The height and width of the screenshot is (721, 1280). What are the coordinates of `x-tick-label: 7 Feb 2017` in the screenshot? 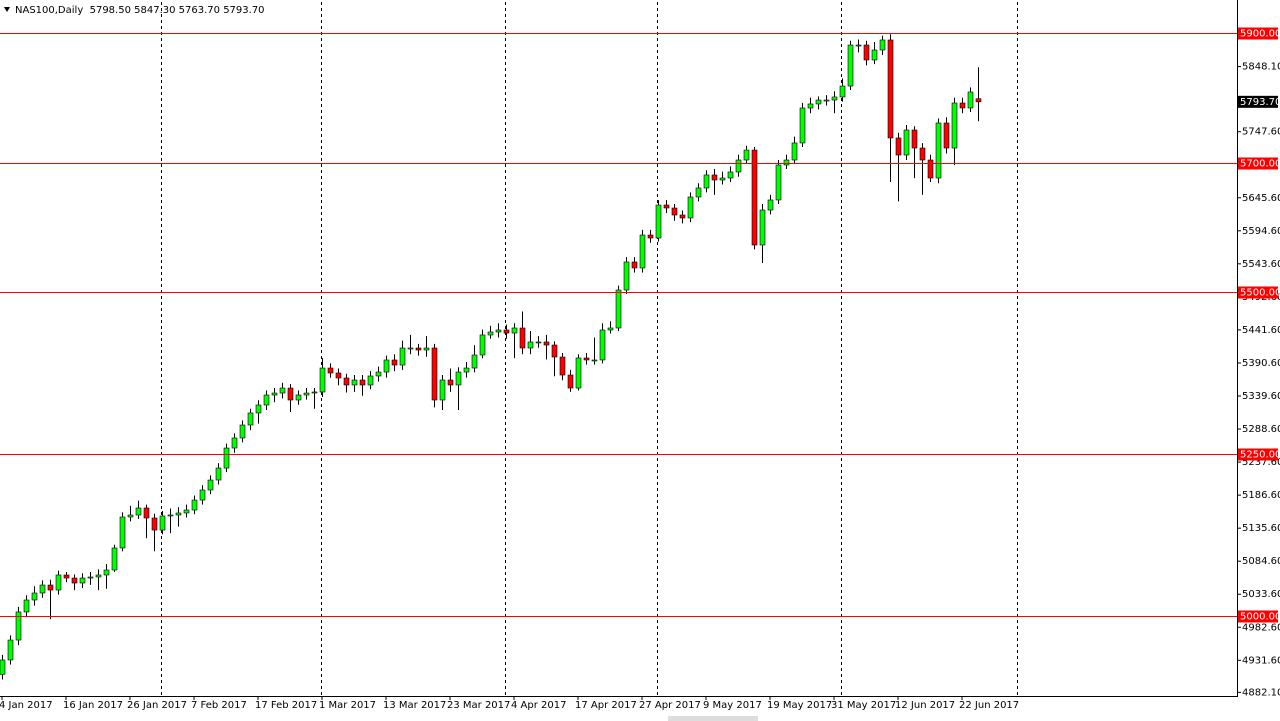 It's located at (219, 705).